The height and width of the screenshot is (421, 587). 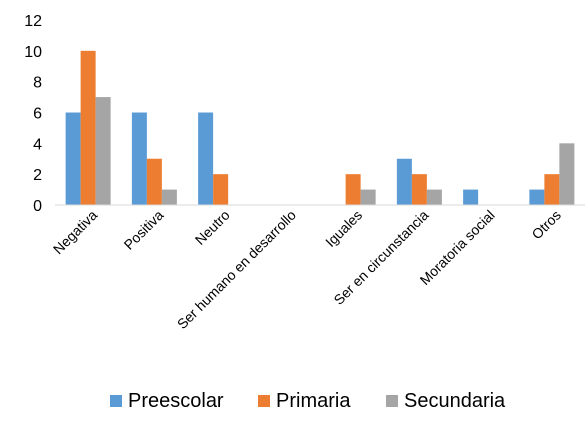 I want to click on legend-swatch-primaria, so click(x=264, y=401).